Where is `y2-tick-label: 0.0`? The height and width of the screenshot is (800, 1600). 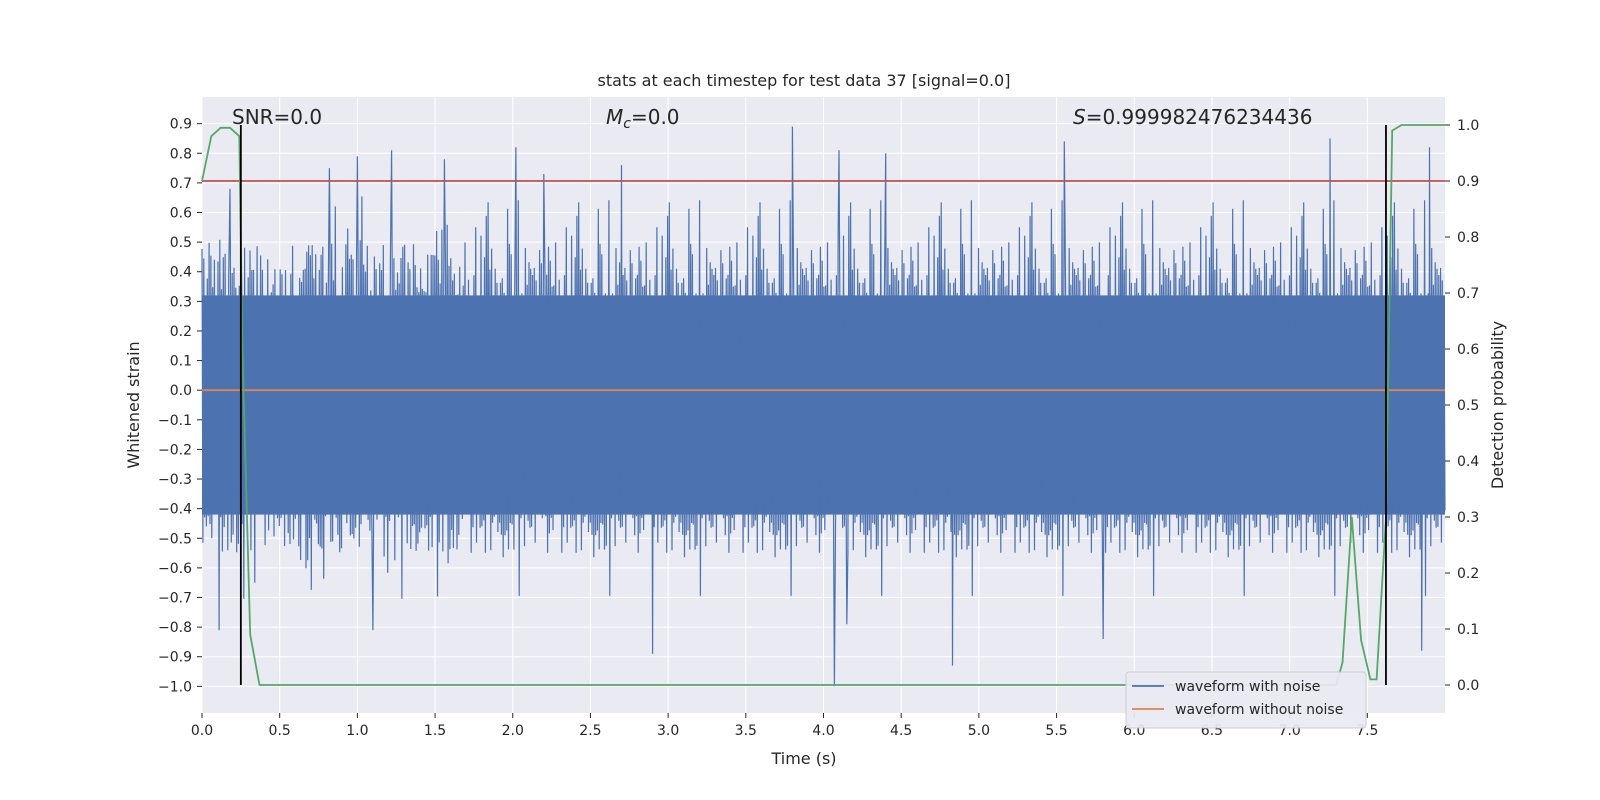
y2-tick-label: 0.0 is located at coordinates (1468, 686).